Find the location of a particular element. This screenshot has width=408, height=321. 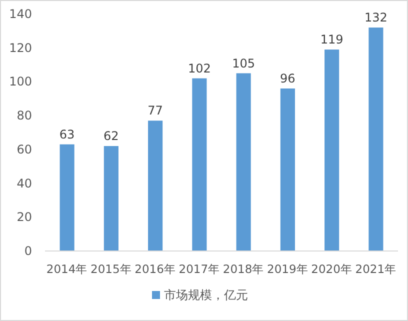

x-tick-label: 2016年 is located at coordinates (155, 269).